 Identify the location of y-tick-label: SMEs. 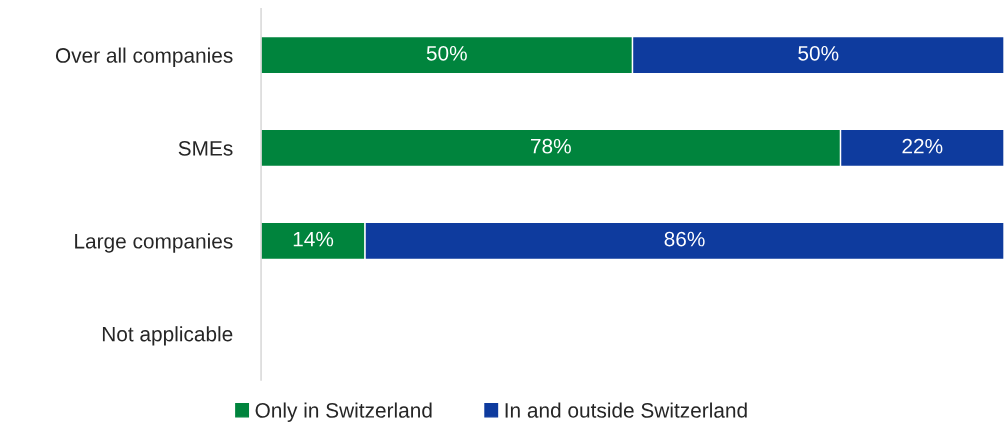
(205, 148).